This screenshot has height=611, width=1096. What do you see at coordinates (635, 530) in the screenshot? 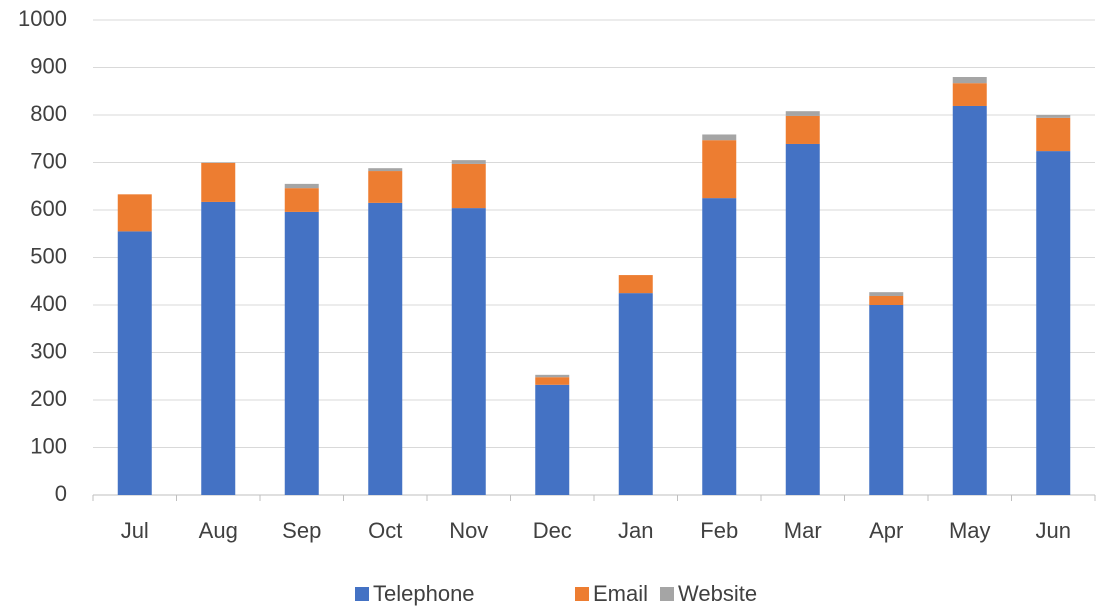
I see `x-tick-label: Jan` at bounding box center [635, 530].